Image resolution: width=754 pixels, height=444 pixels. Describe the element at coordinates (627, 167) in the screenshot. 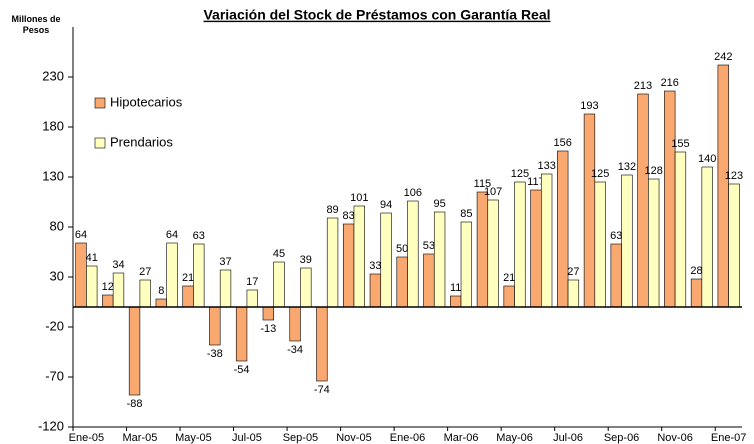

I see `data-label: 132` at that location.